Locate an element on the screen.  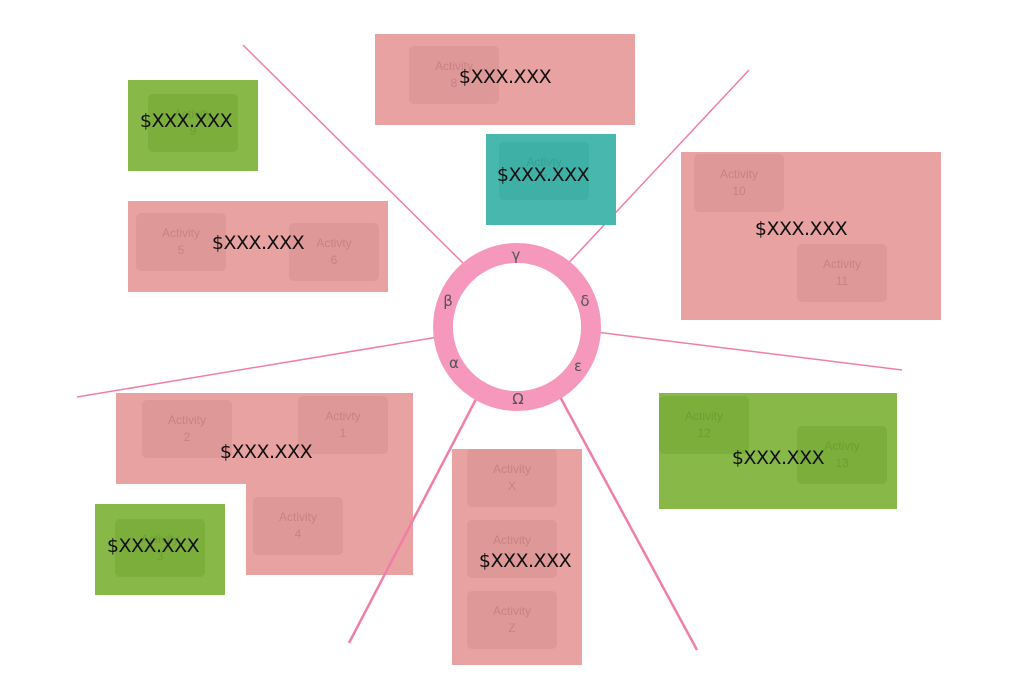
activity-card-10: Activity 10 is located at coordinates (739, 183).